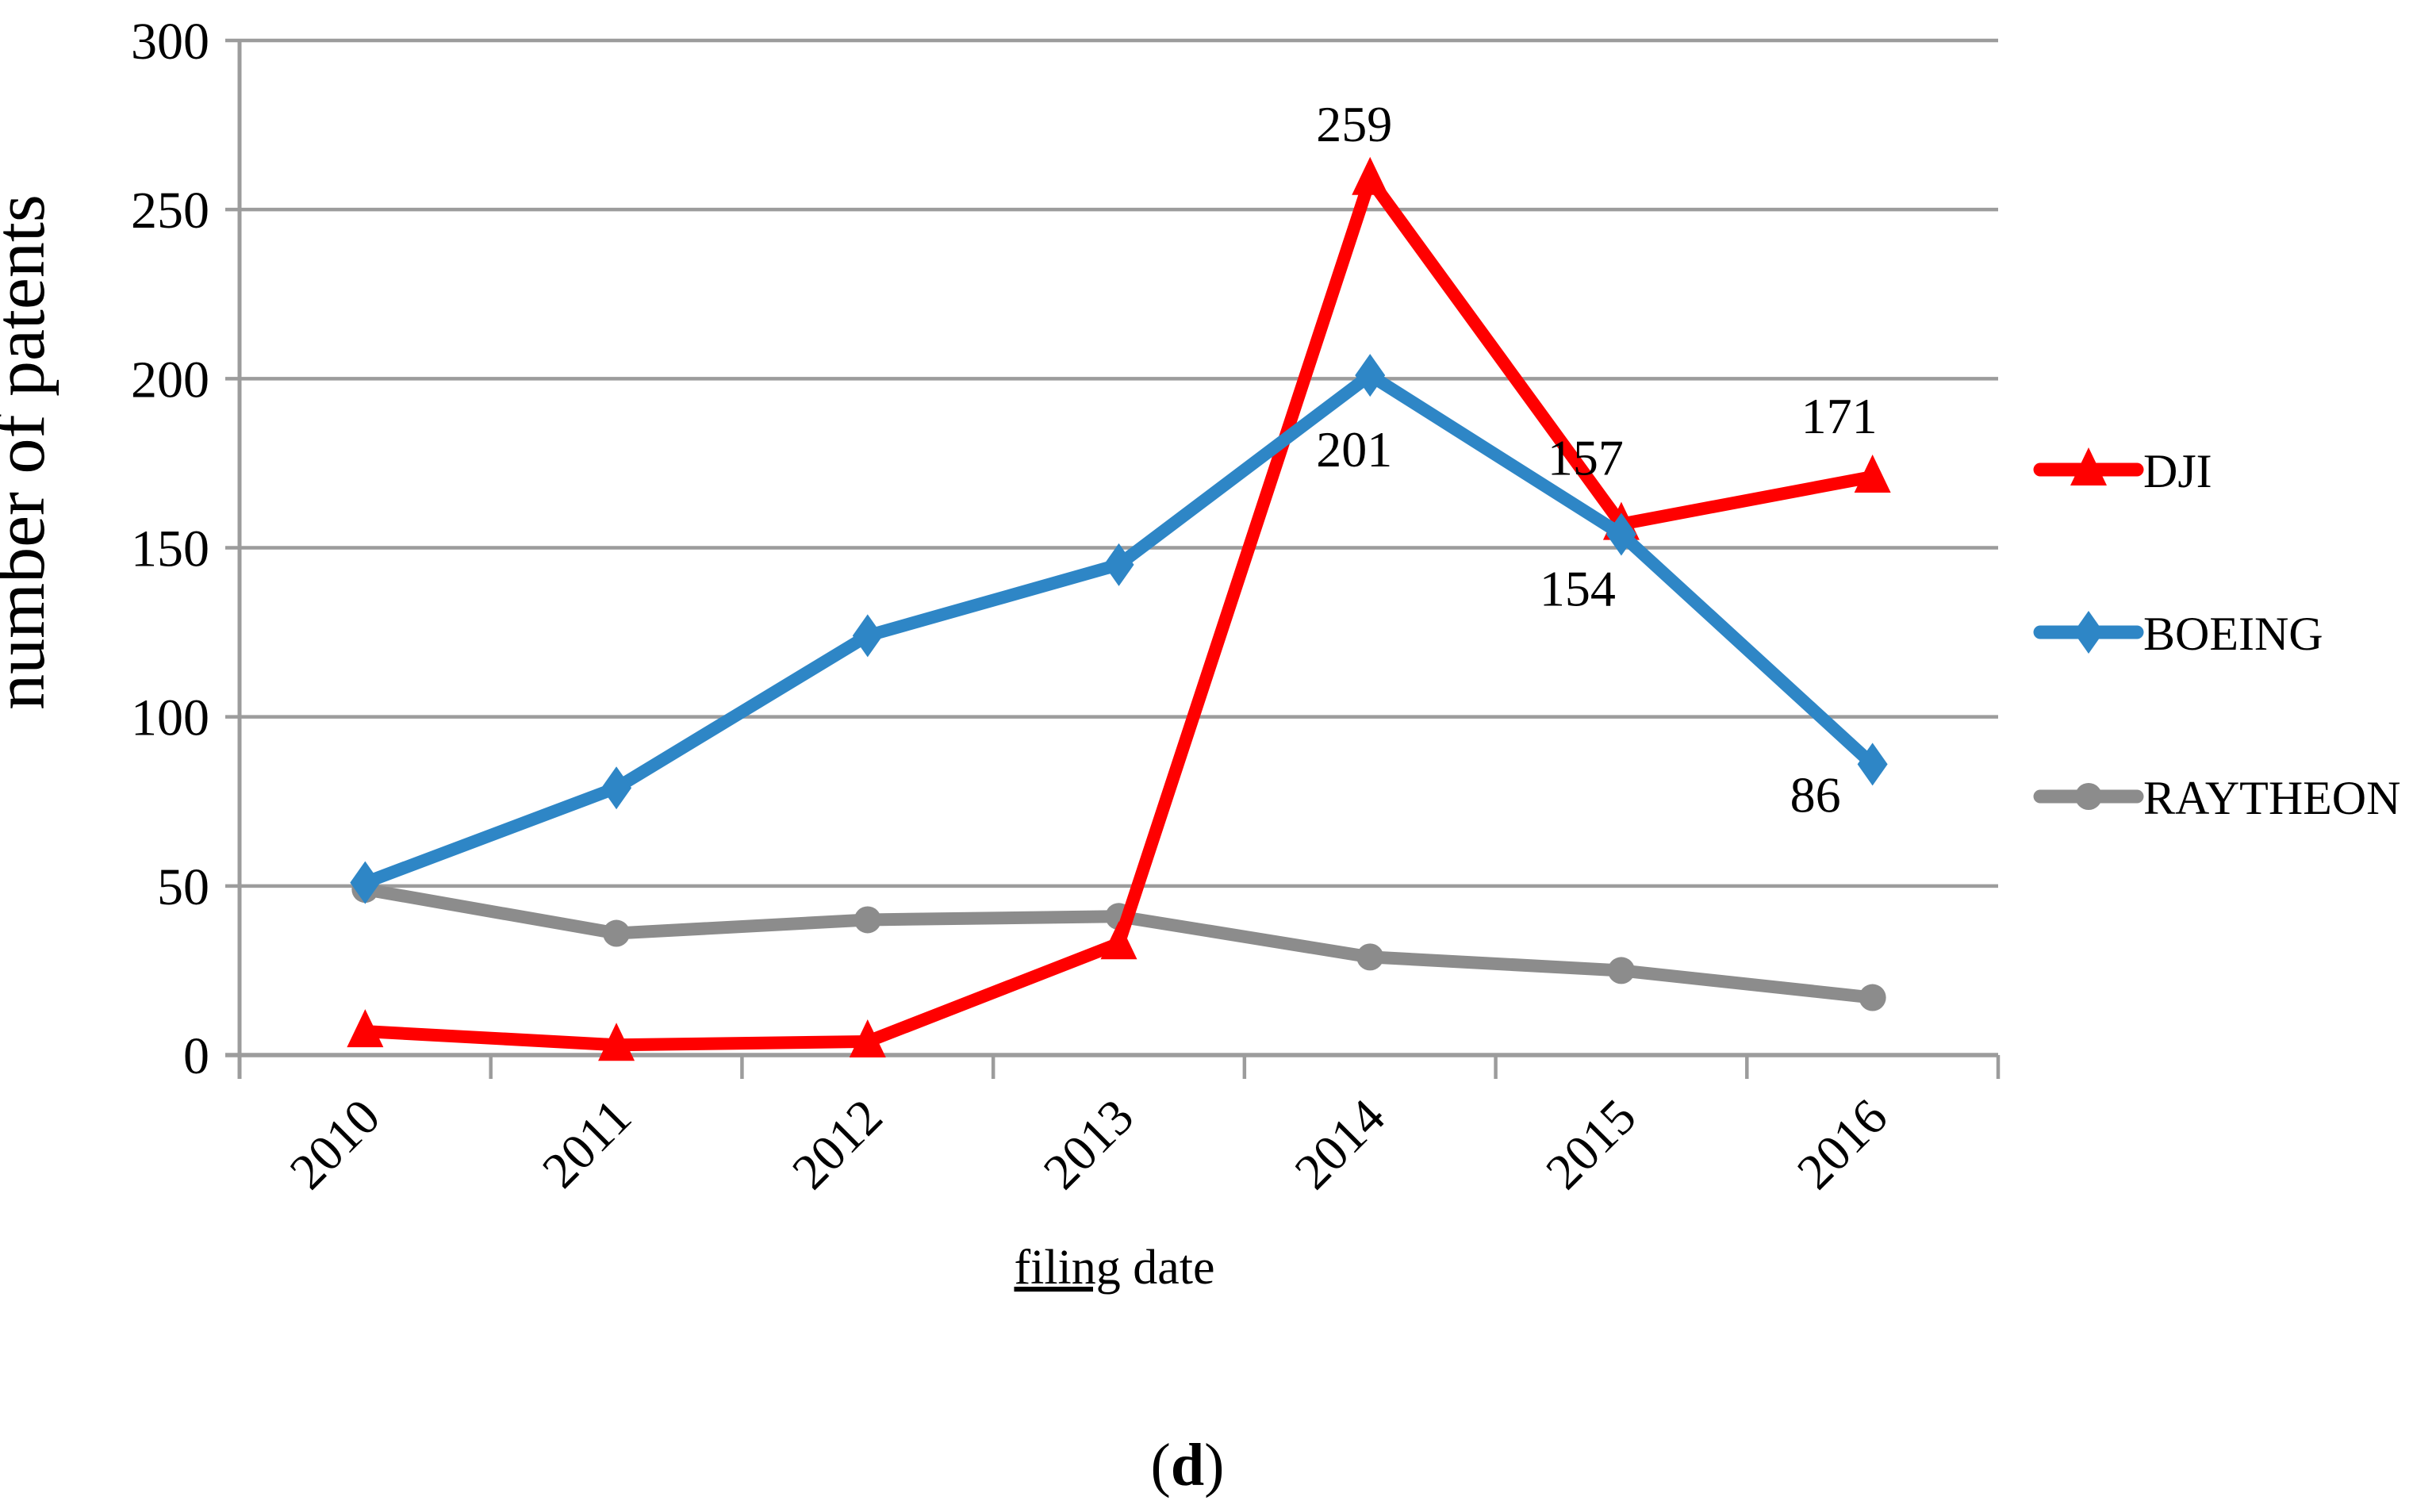 This screenshot has width=2413, height=1512. I want to click on series-dji-marker-2016, so click(1873, 474).